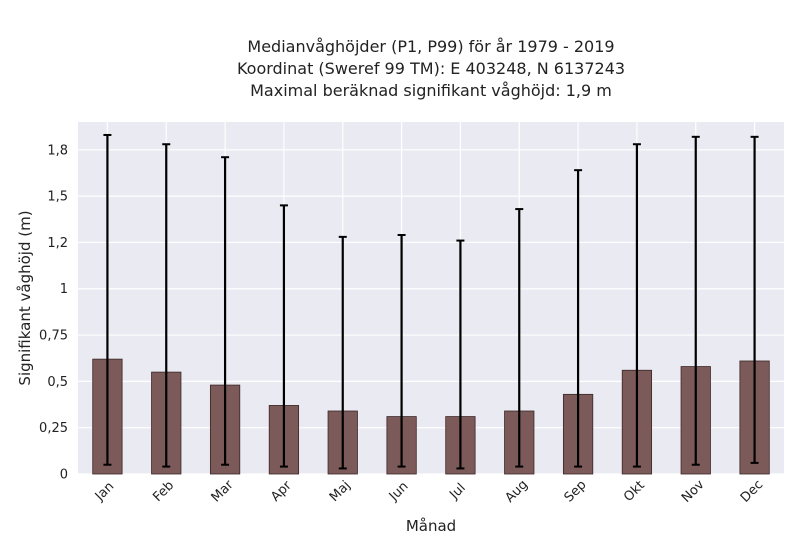  What do you see at coordinates (399, 492) in the screenshot?
I see `x-tick-label-jun: Jun` at bounding box center [399, 492].